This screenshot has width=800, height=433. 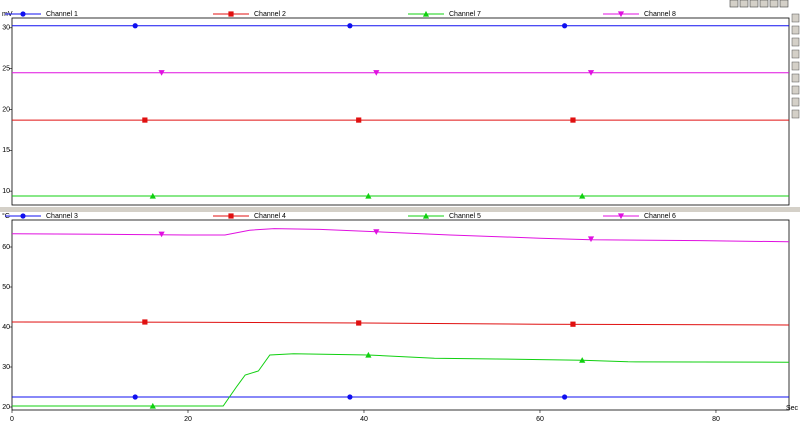 I want to click on y-tick-label: 15, so click(x=6, y=150).